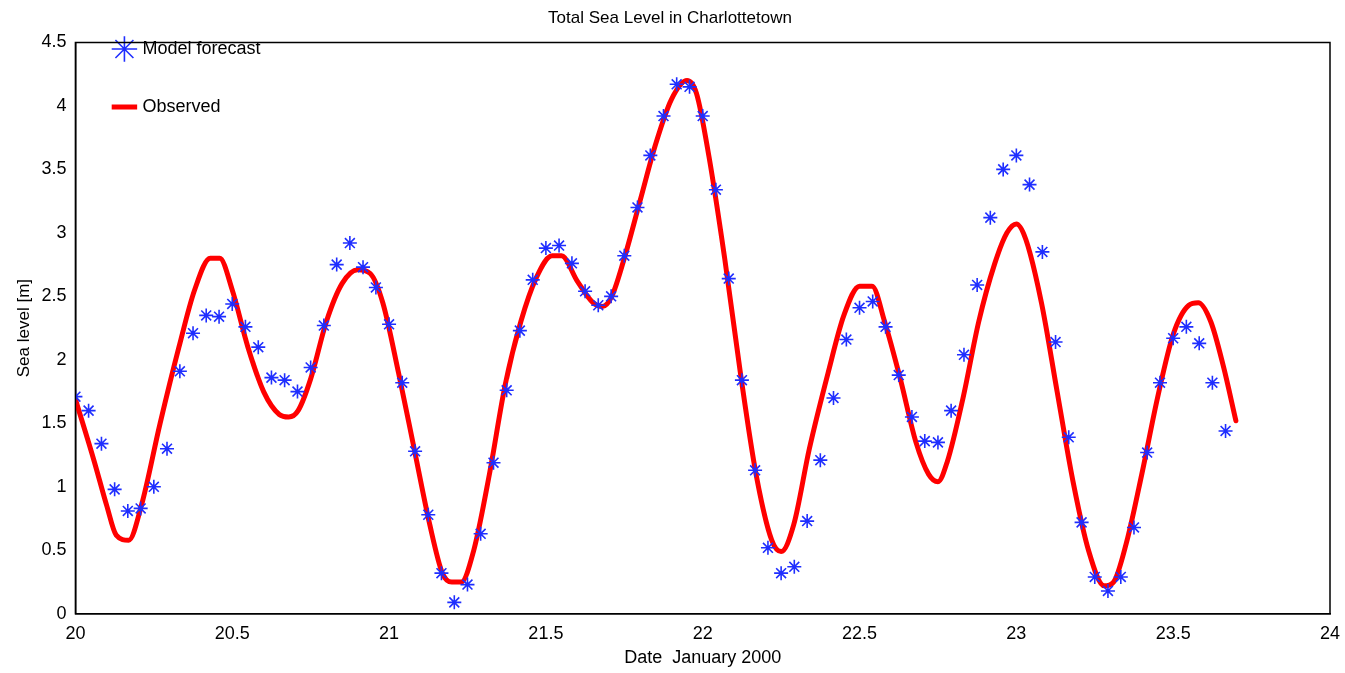 The width and height of the screenshot is (1345, 673). What do you see at coordinates (54, 549) in the screenshot?
I see `y-tick-label: 0.5` at bounding box center [54, 549].